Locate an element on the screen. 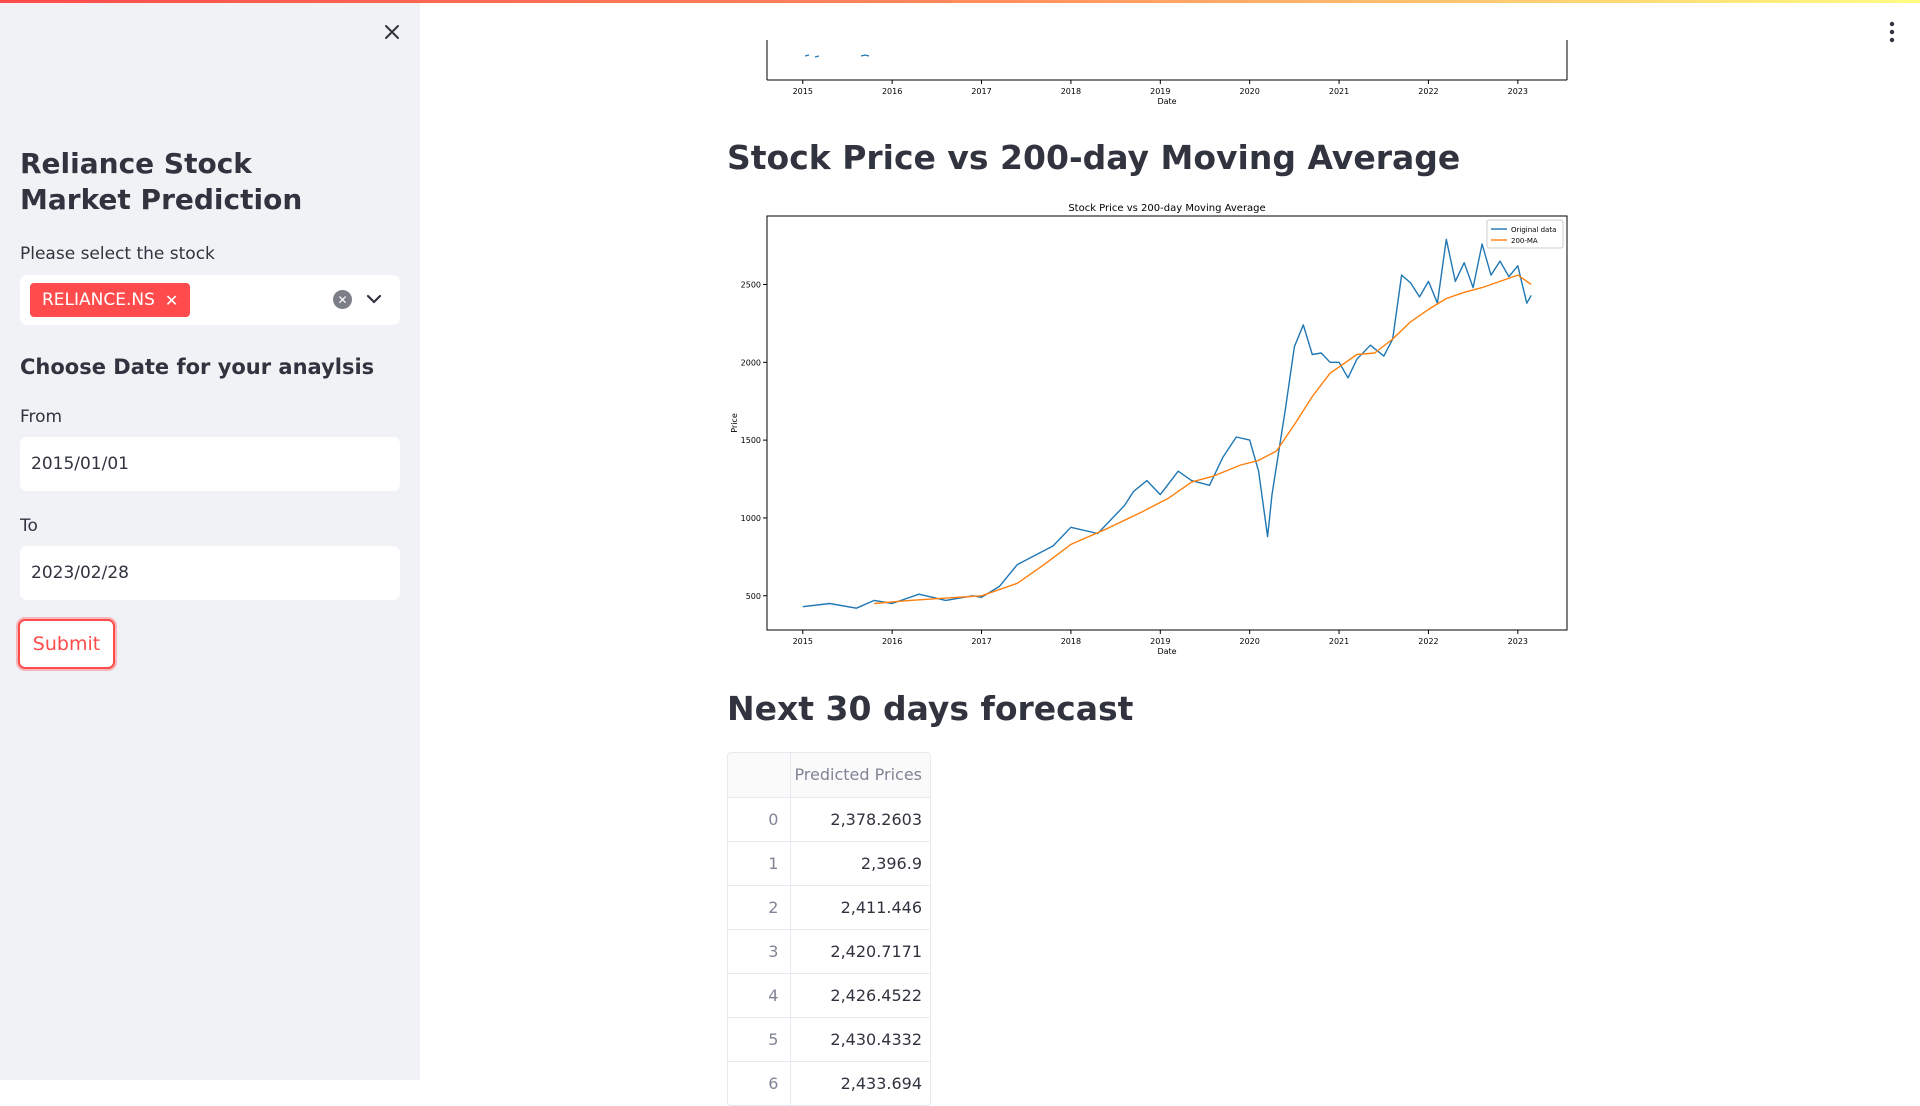 This screenshot has height=1106, width=1920. more-options-icon is located at coordinates (1892, 32).